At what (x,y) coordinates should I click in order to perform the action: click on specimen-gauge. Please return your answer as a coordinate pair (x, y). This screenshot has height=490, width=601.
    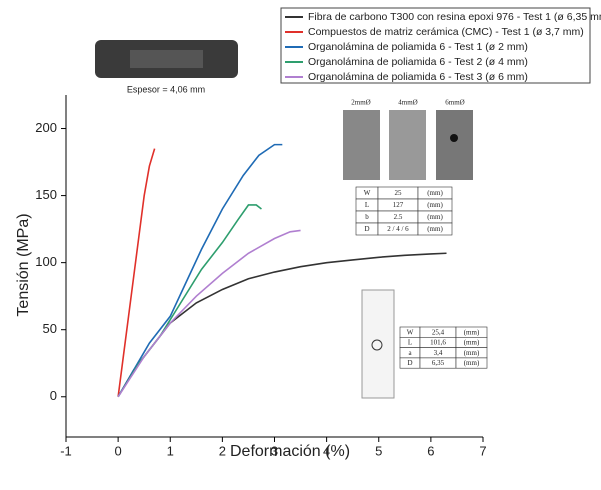
    Looking at the image, I should click on (166, 59).